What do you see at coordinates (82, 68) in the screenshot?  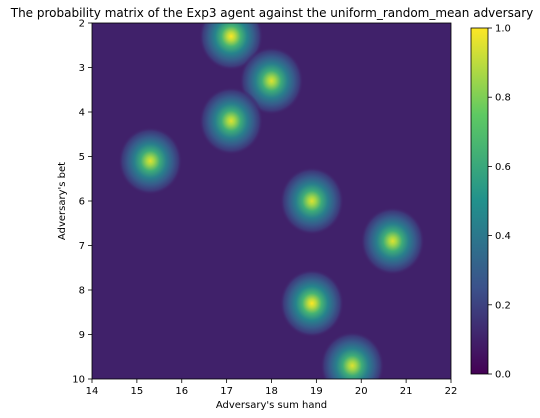 I see `y-tick-label: 3` at bounding box center [82, 68].